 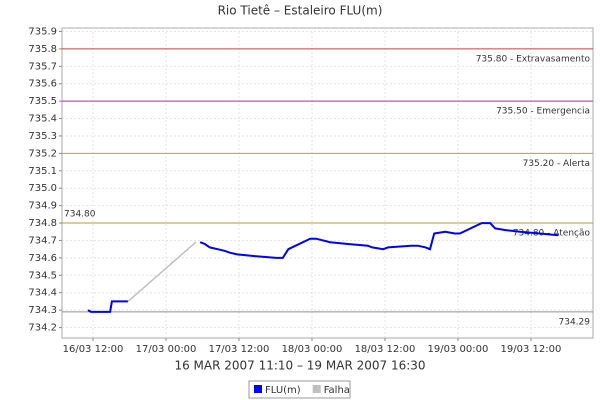 What do you see at coordinates (552, 234) in the screenshot?
I see `threshold-label: 734.80 - Atenção` at bounding box center [552, 234].